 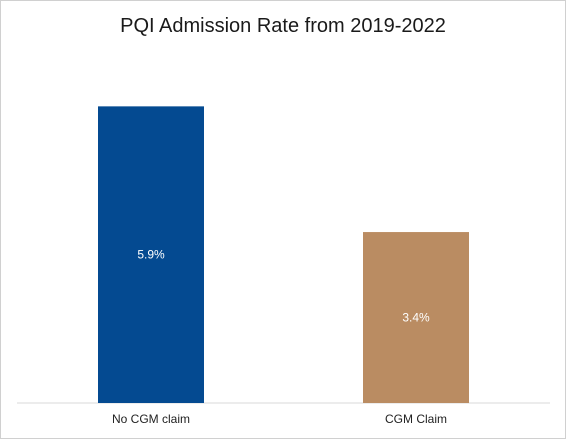 I want to click on data-label-2: 3.4%, so click(x=416, y=318).